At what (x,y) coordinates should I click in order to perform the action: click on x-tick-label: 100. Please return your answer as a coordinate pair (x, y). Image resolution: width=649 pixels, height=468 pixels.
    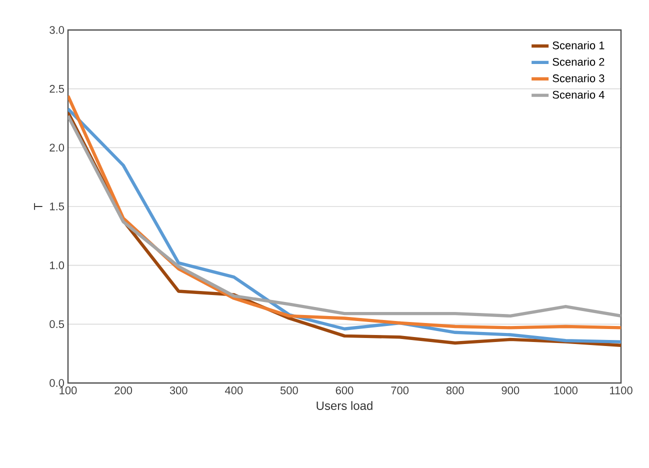
    Looking at the image, I should click on (68, 390).